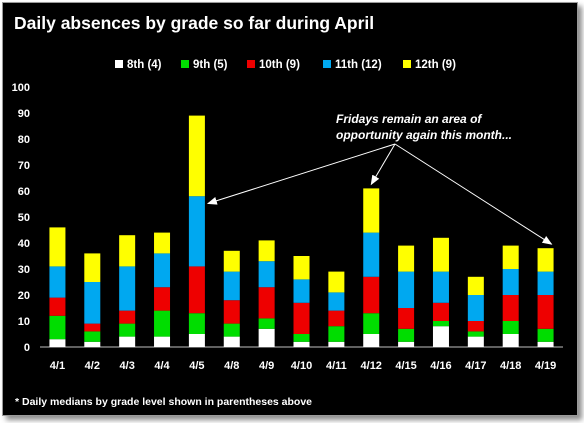 The width and height of the screenshot is (584, 423). I want to click on x-tick-label: 4/3, so click(127, 366).